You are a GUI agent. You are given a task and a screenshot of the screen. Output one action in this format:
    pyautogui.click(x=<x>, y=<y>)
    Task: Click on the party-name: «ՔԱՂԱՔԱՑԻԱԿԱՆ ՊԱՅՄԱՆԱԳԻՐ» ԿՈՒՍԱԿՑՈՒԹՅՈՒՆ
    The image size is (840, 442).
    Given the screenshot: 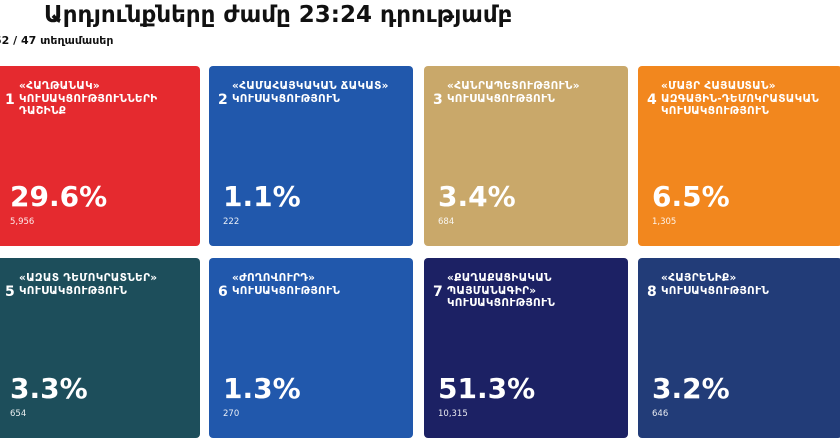 What is the action you would take?
    pyautogui.click(x=501, y=290)
    